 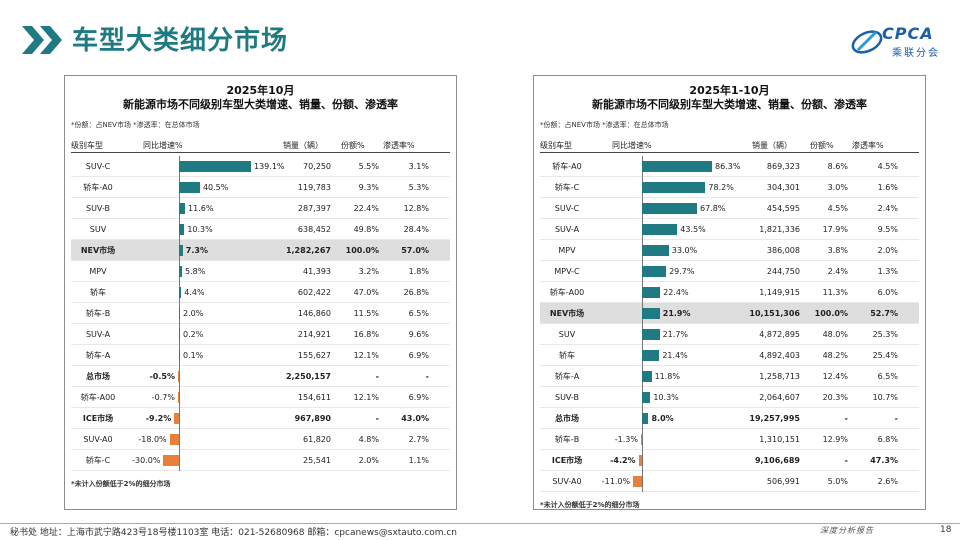 I want to click on penetration-value: 10.7%, so click(x=885, y=397).